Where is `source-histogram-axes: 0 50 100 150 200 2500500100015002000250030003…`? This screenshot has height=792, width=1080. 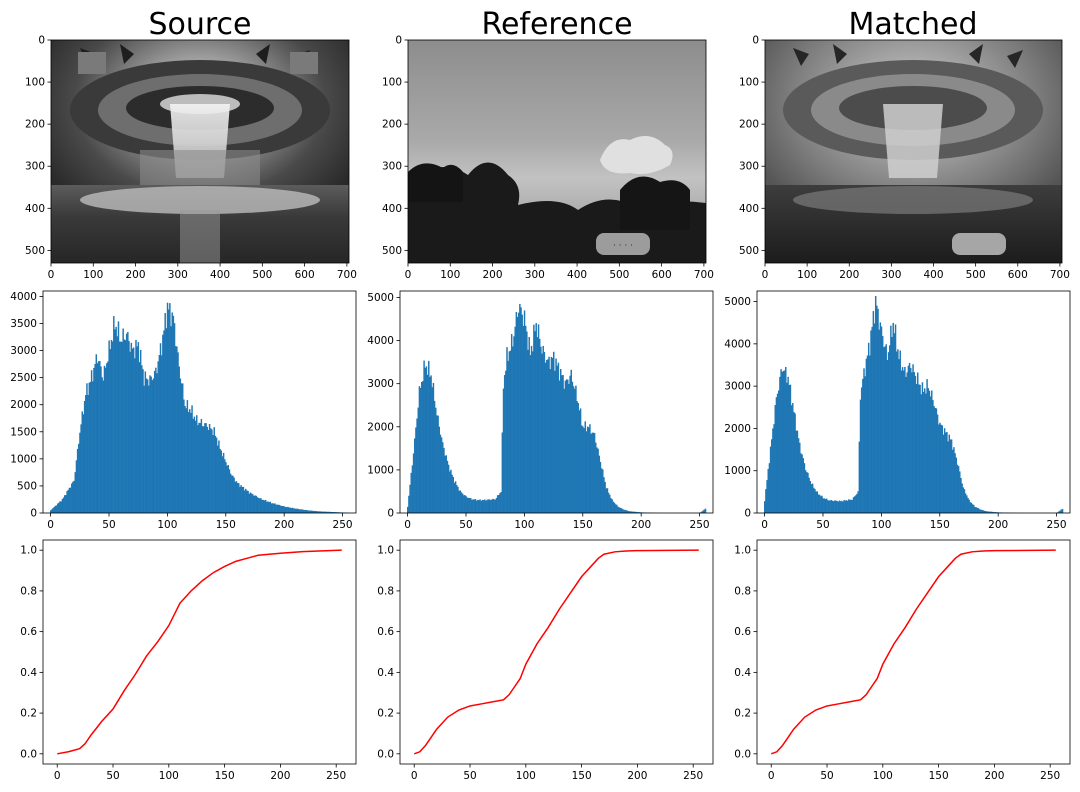 source-histogram-axes: 0 50 100 150 200 2500500100015002000250030003… is located at coordinates (183, 410).